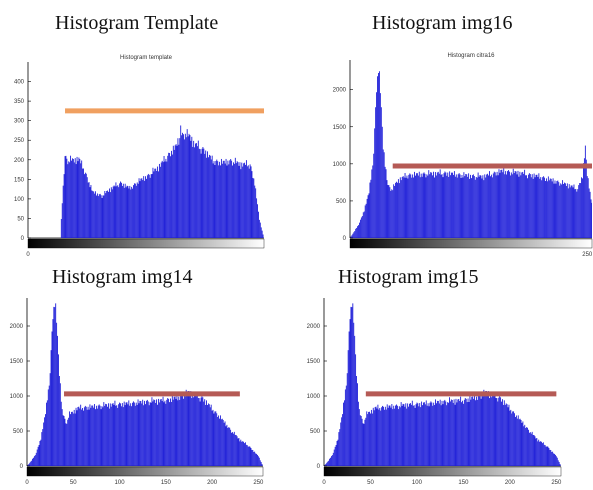 This screenshot has width=593, height=490. I want to click on plot-title-img16: Histogram citra16, so click(471, 56).